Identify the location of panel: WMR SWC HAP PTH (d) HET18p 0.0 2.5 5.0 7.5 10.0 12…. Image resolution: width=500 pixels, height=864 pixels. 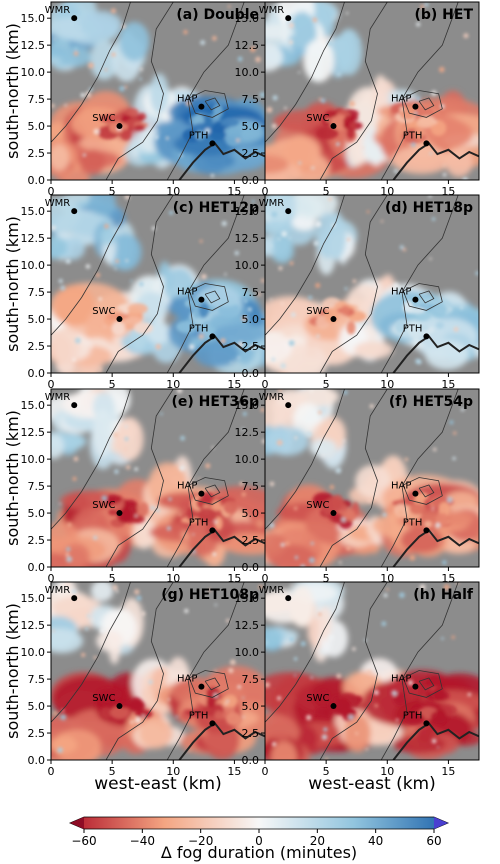
(357, 292).